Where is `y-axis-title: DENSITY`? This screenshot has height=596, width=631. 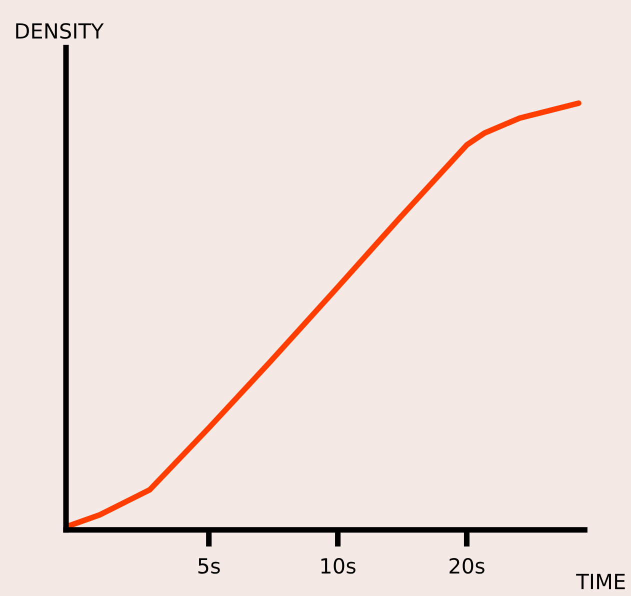 y-axis-title: DENSITY is located at coordinates (60, 31).